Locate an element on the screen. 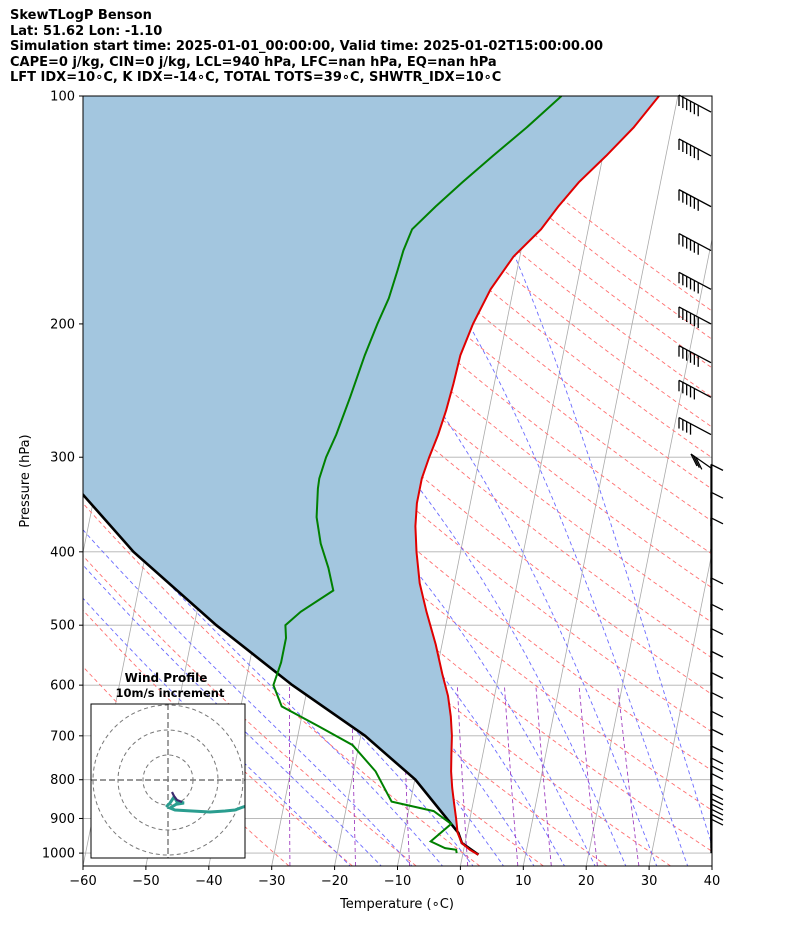  hodograph-layer is located at coordinates (168, 781).